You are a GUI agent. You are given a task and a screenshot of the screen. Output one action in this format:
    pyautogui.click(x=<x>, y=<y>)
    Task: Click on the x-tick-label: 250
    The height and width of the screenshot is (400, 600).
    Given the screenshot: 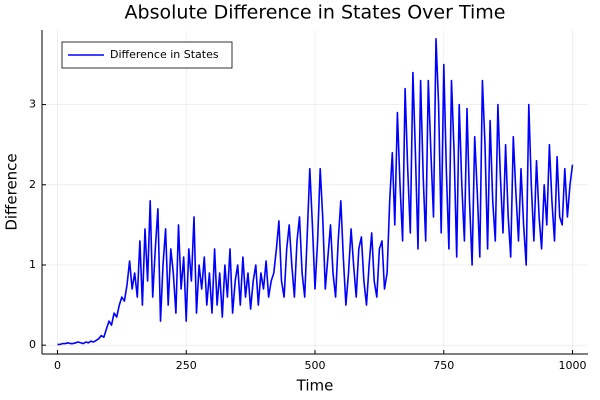 What is the action you would take?
    pyautogui.click(x=186, y=365)
    